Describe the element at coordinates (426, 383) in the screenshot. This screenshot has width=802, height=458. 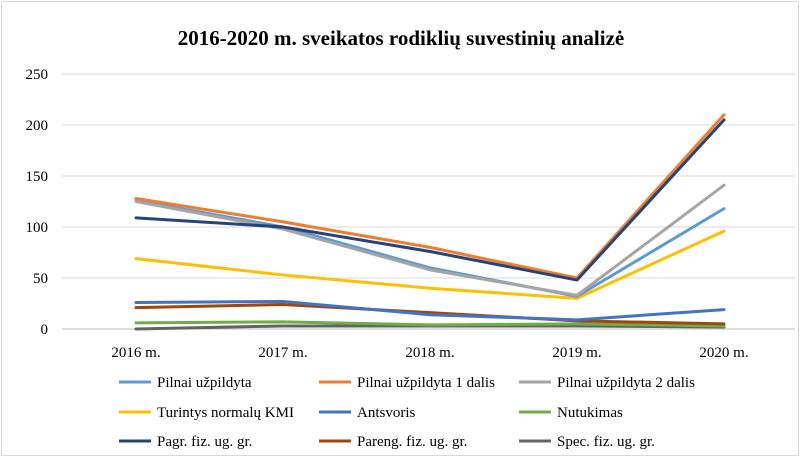
I see `legend-label: Pilnai užpildyta 1 dalis` at that location.